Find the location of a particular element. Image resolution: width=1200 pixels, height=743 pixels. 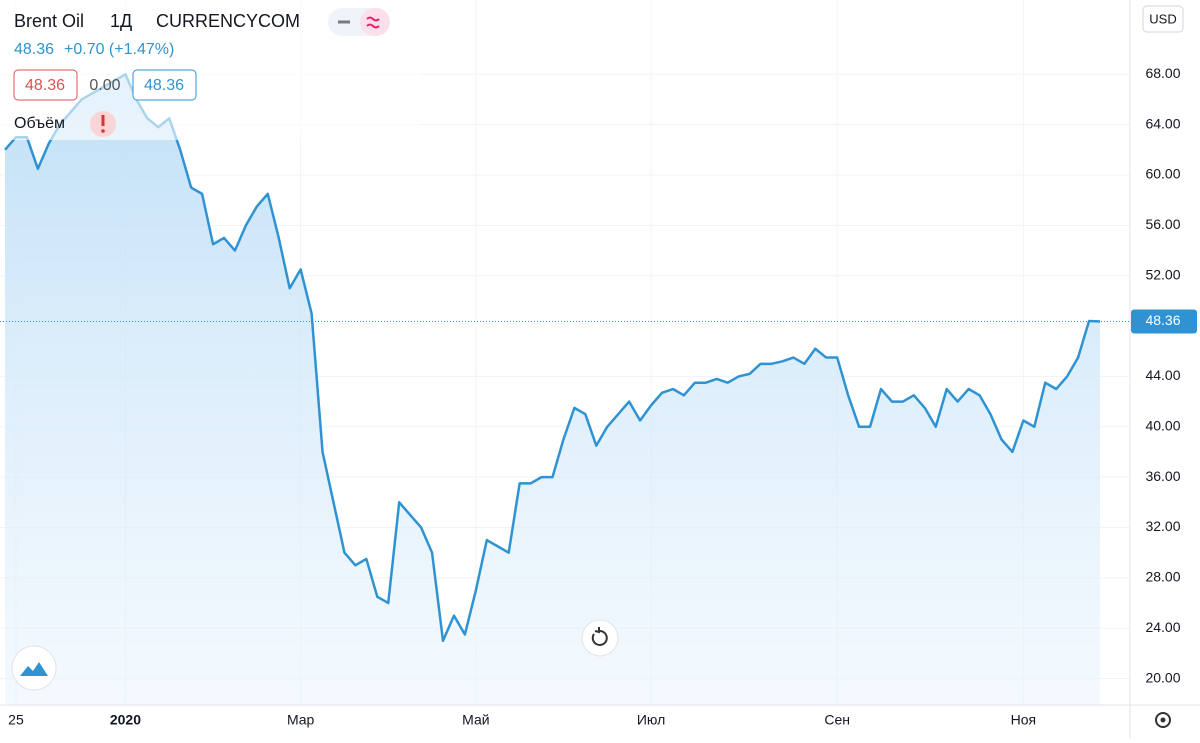

y-tick-label: 44.00 is located at coordinates (1162, 375).